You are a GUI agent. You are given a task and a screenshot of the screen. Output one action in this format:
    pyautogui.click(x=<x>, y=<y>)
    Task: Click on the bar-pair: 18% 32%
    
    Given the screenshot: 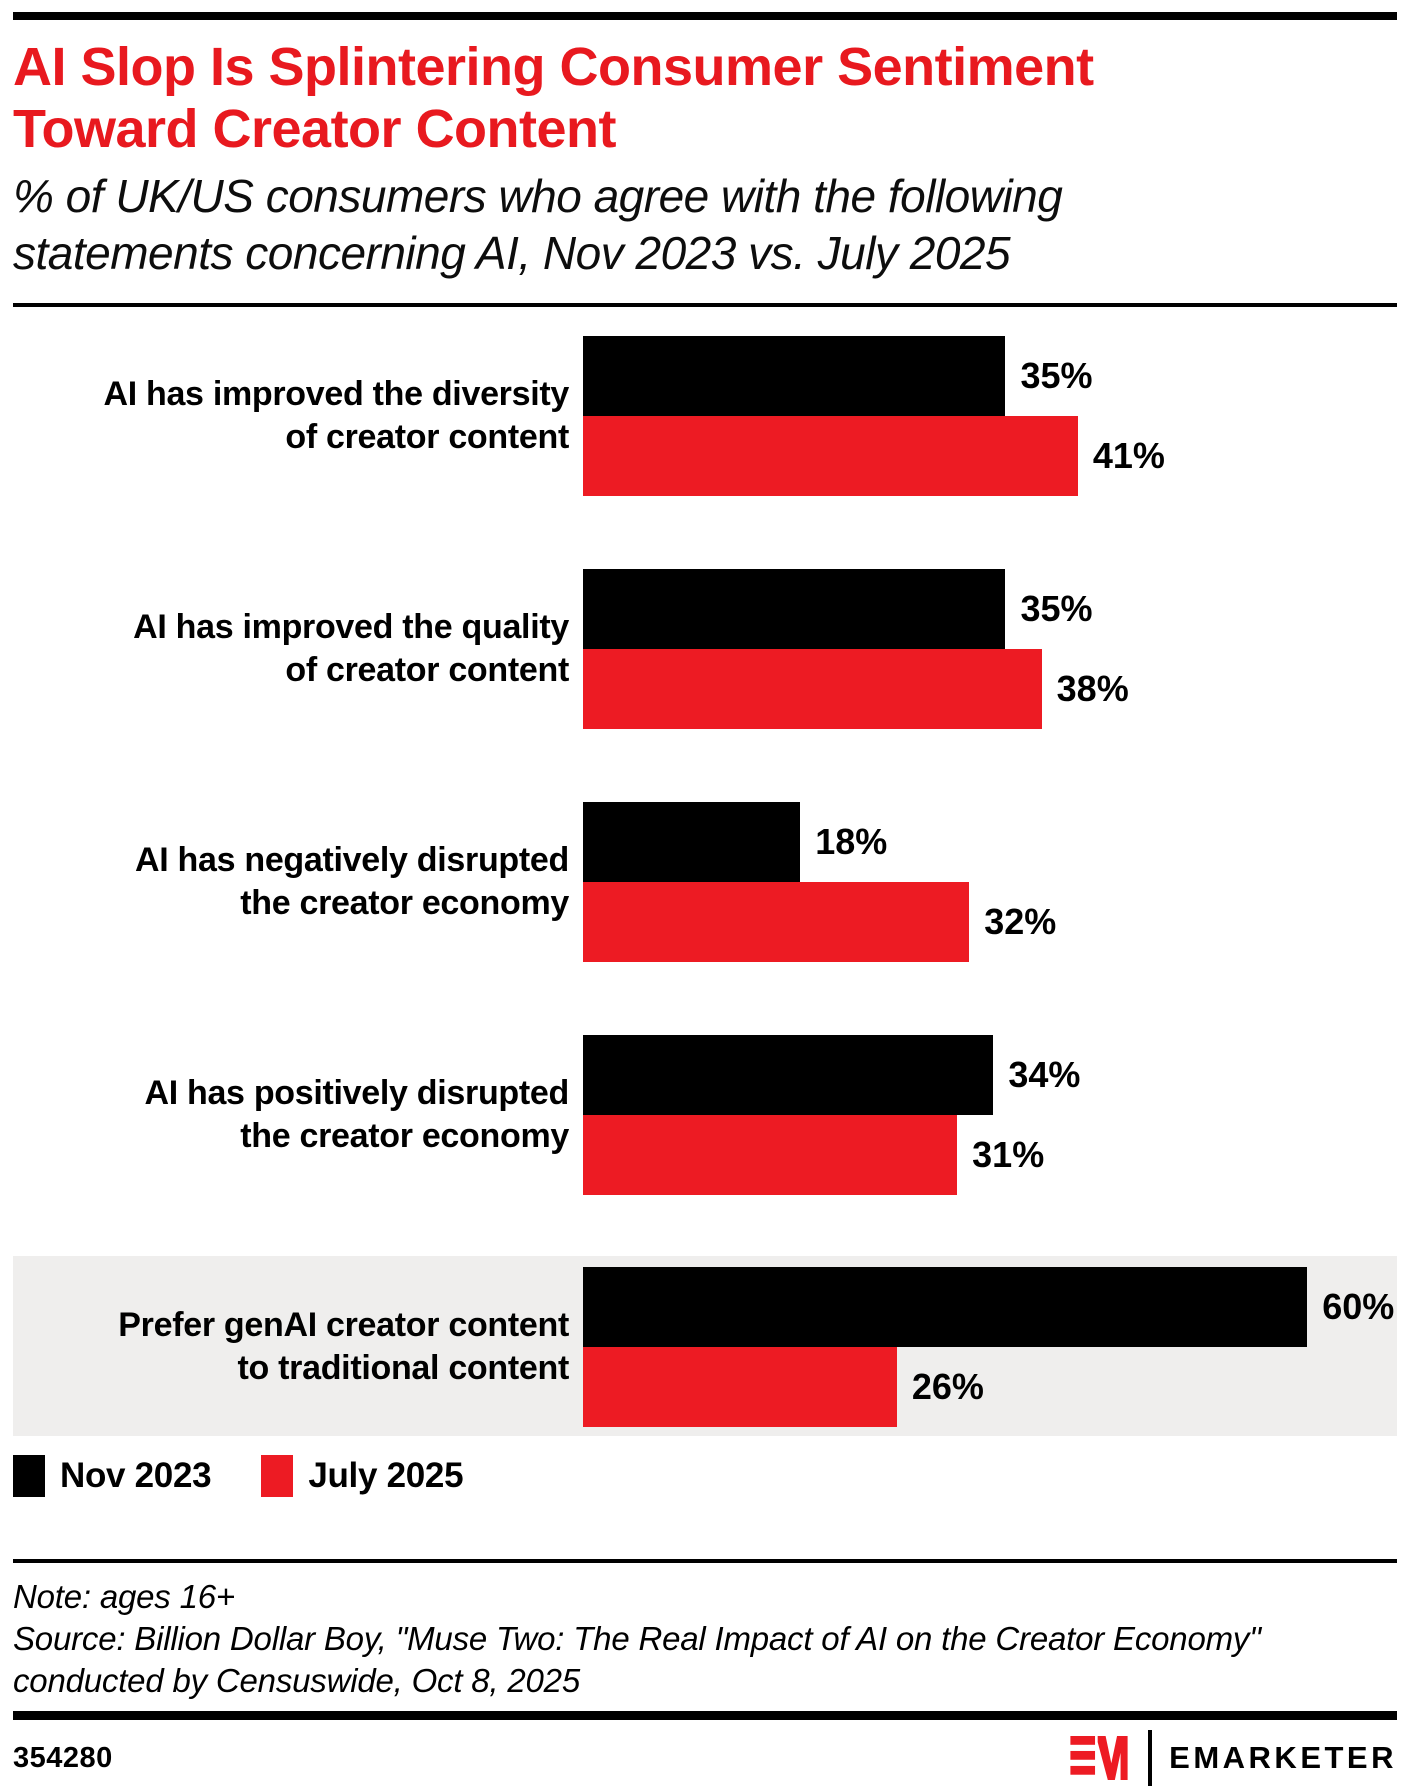 What is the action you would take?
    pyautogui.click(x=990, y=882)
    